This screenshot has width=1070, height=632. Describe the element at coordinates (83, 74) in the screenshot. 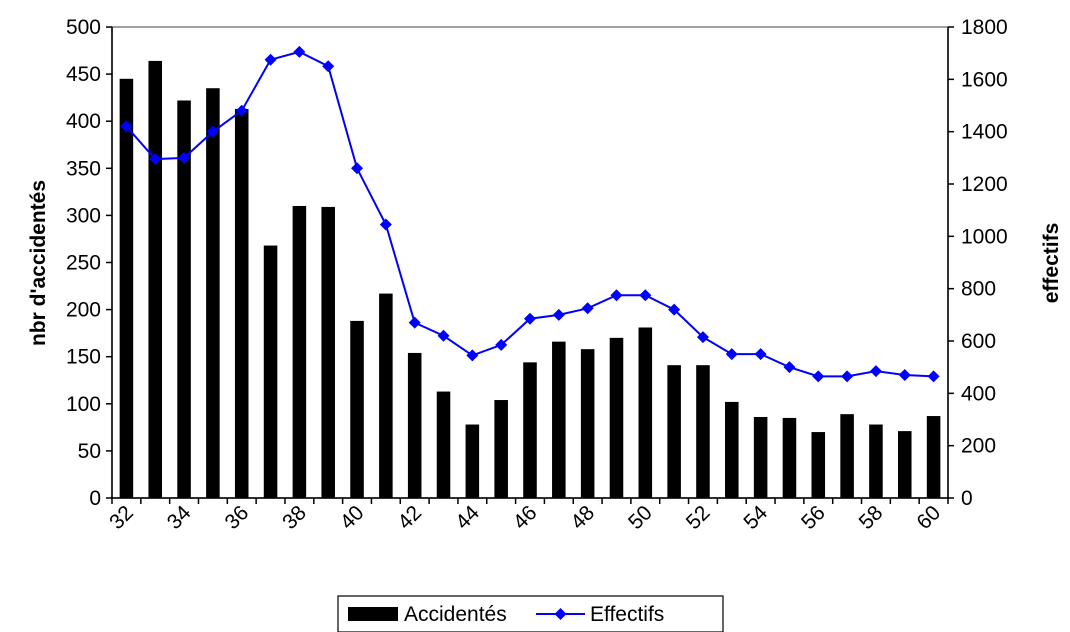

I see `y-left-tick-label-450: 450` at that location.